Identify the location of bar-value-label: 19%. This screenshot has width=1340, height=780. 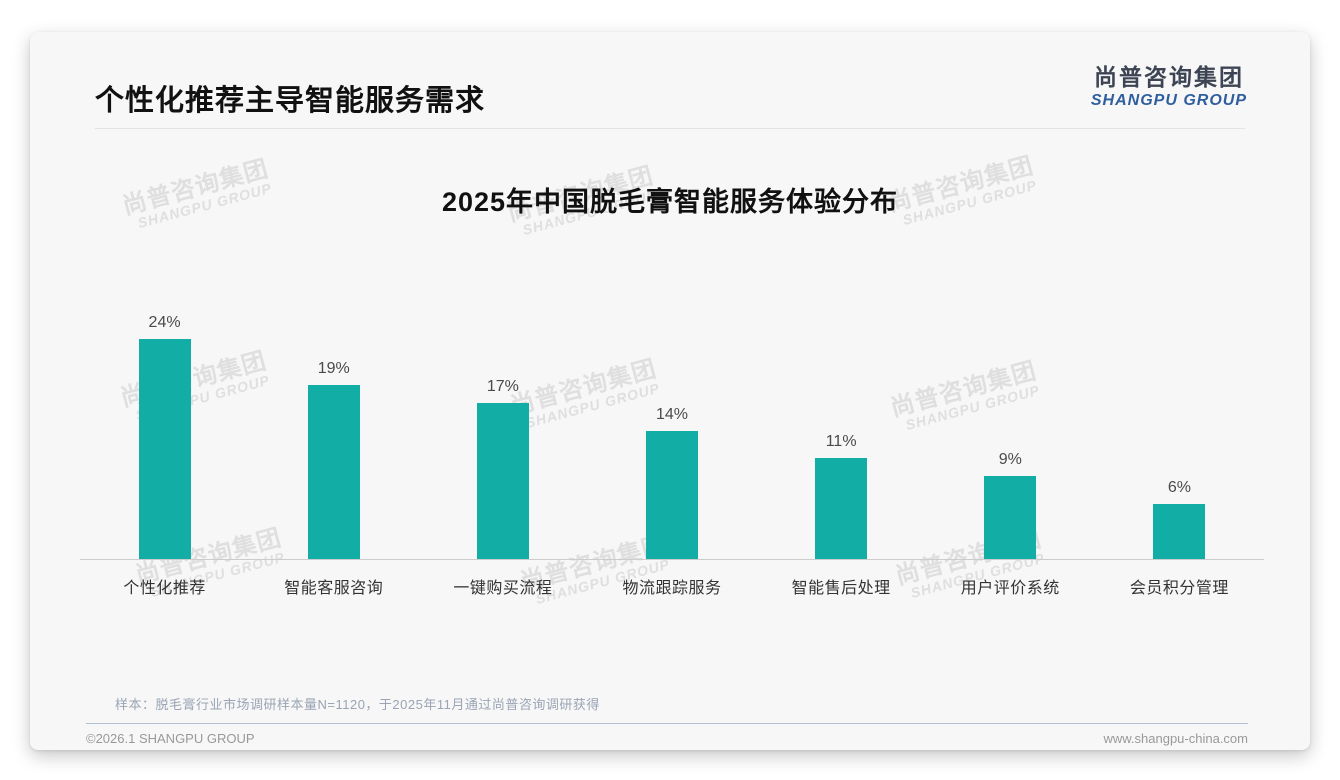
(333, 369).